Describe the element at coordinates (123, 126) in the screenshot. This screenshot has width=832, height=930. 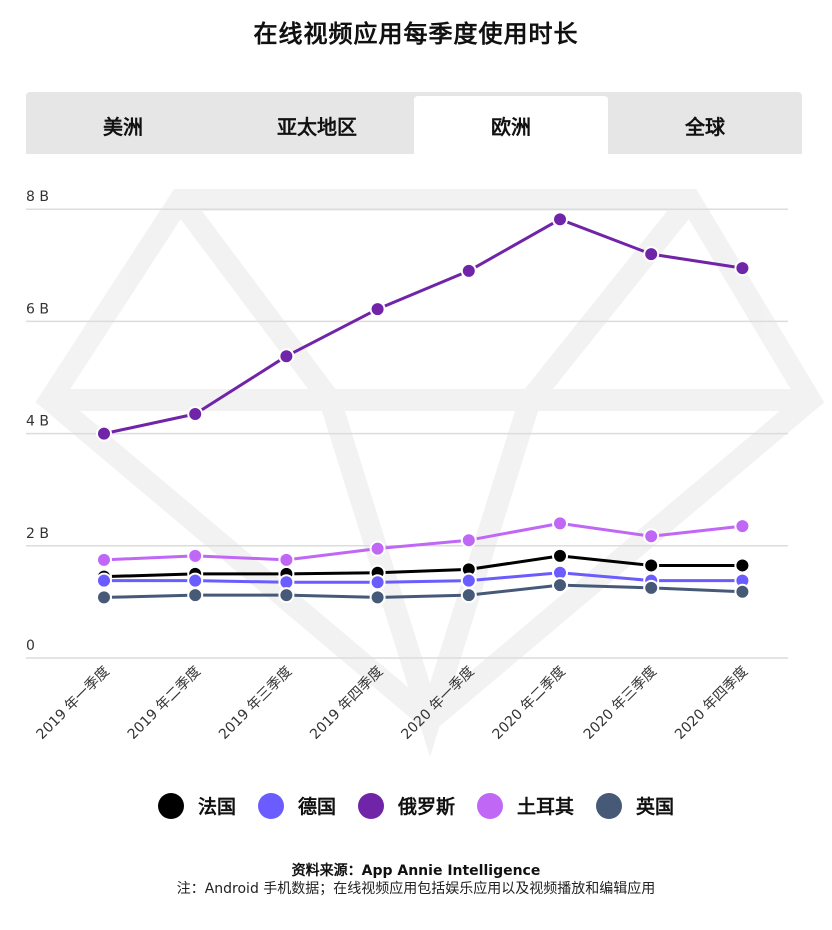
I see `tab-americas: 美洲` at that location.